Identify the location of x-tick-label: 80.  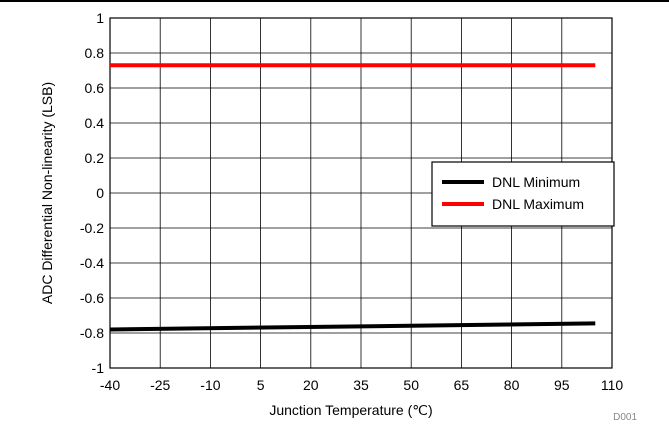
(512, 385).